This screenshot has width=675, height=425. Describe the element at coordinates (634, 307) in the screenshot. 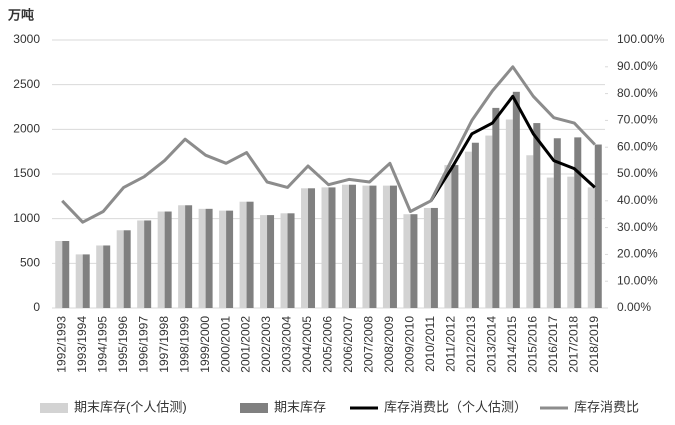

I see `y2-tick-label: 0.00%` at that location.